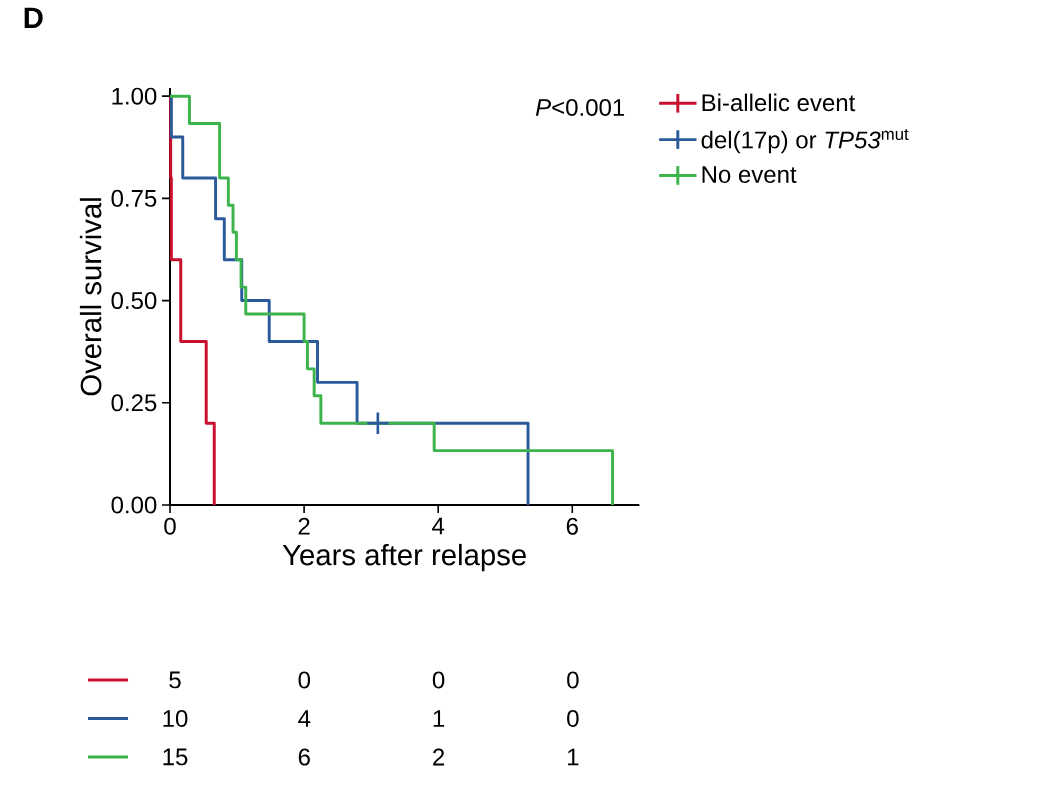 This screenshot has width=1049, height=785. I want to click on x-axis-title: Years after relapse, so click(404, 557).